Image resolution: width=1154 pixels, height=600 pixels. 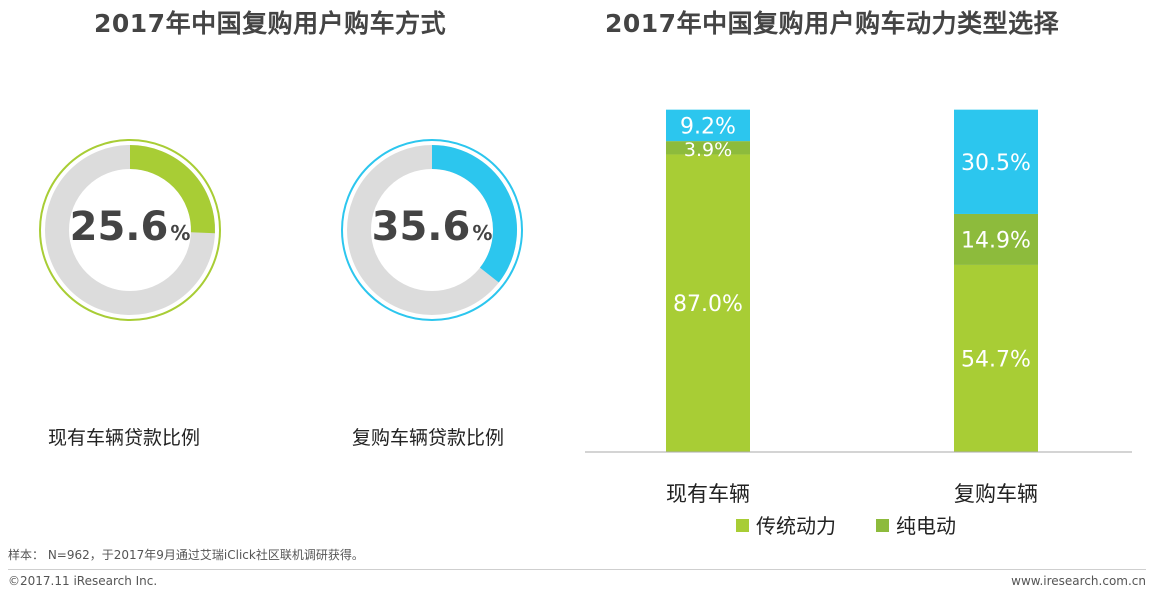 I want to click on bar-value-label: 54.7%, so click(x=996, y=359).